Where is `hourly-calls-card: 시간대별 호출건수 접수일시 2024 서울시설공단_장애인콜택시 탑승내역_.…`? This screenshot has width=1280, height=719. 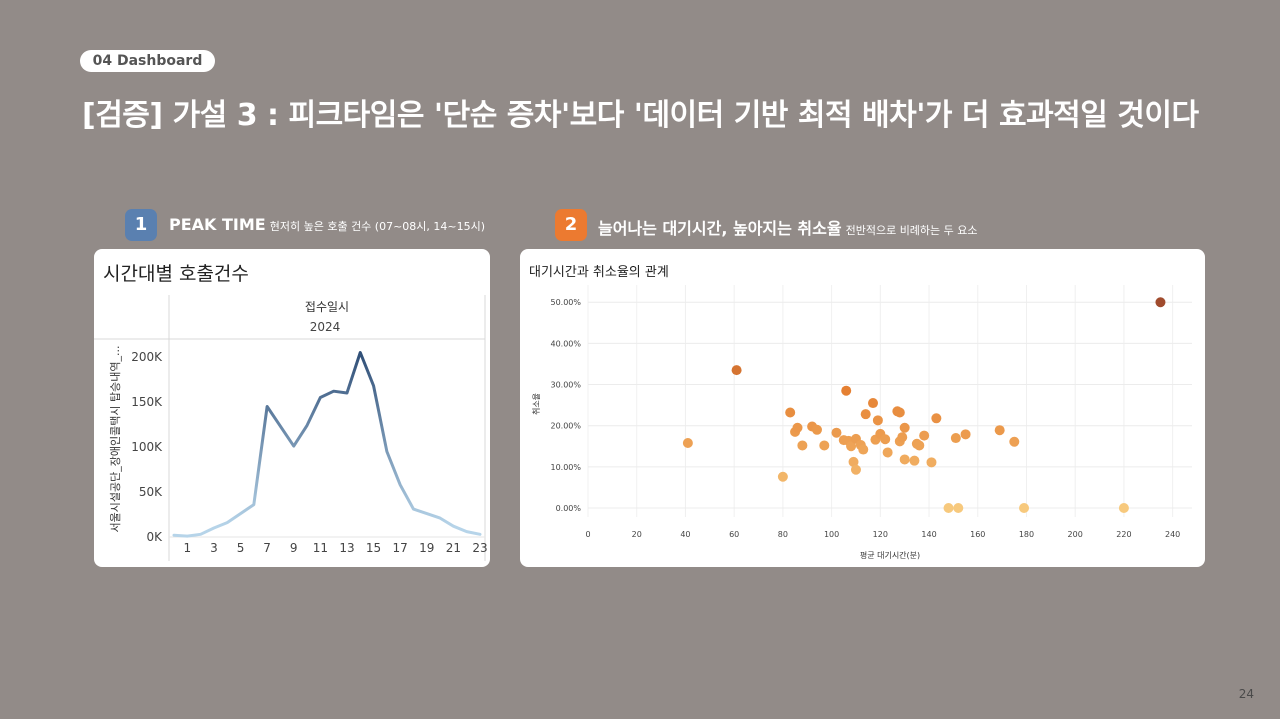 hourly-calls-card: 시간대별 호출건수 접수일시 2024 서울시설공단_장애인콜택시 탑승내역_.… is located at coordinates (292, 408).